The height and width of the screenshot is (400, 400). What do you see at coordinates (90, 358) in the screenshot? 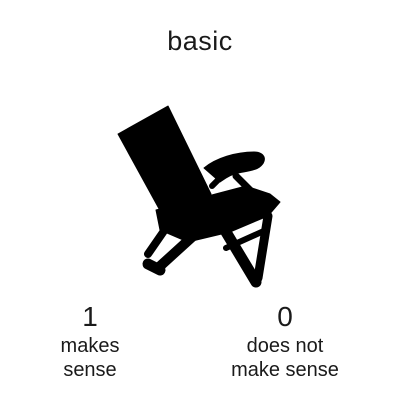
I see `option-label: makes sense` at bounding box center [90, 358].